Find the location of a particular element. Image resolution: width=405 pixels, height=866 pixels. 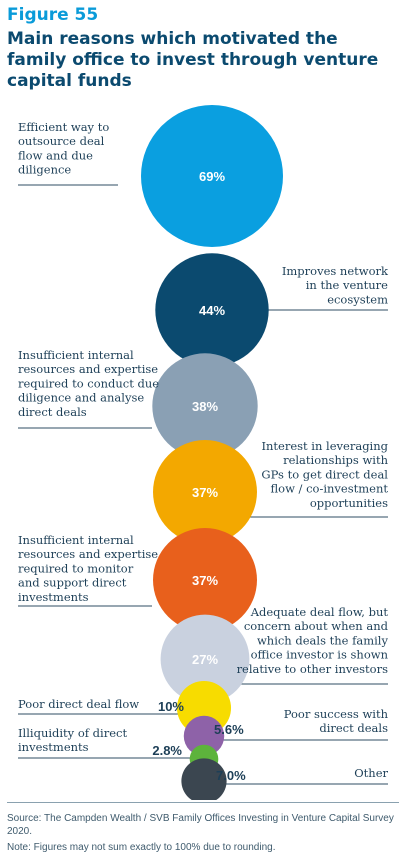

category-label: Poor direct deal flow is located at coordinates (78, 704).